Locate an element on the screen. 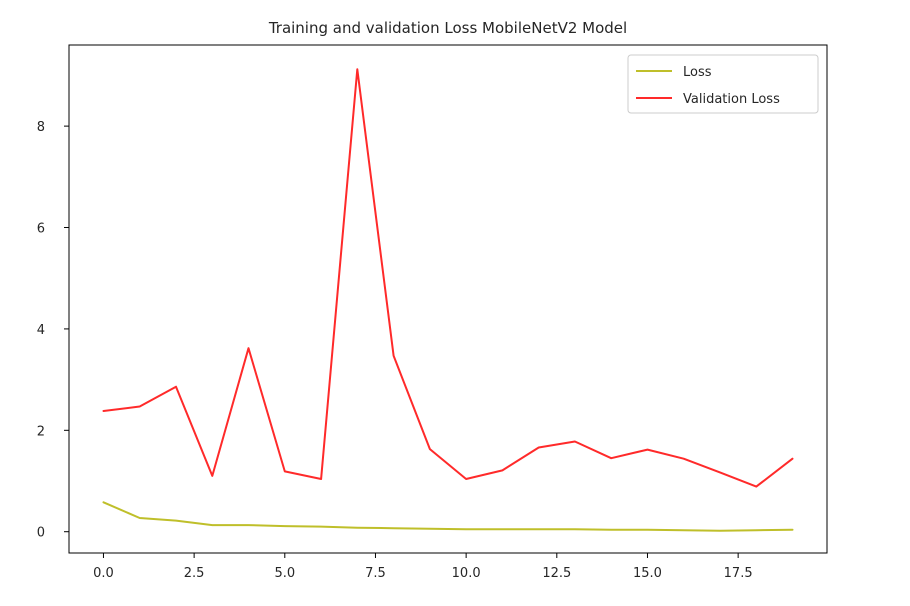  y-tick-label: 6 is located at coordinates (41, 229).